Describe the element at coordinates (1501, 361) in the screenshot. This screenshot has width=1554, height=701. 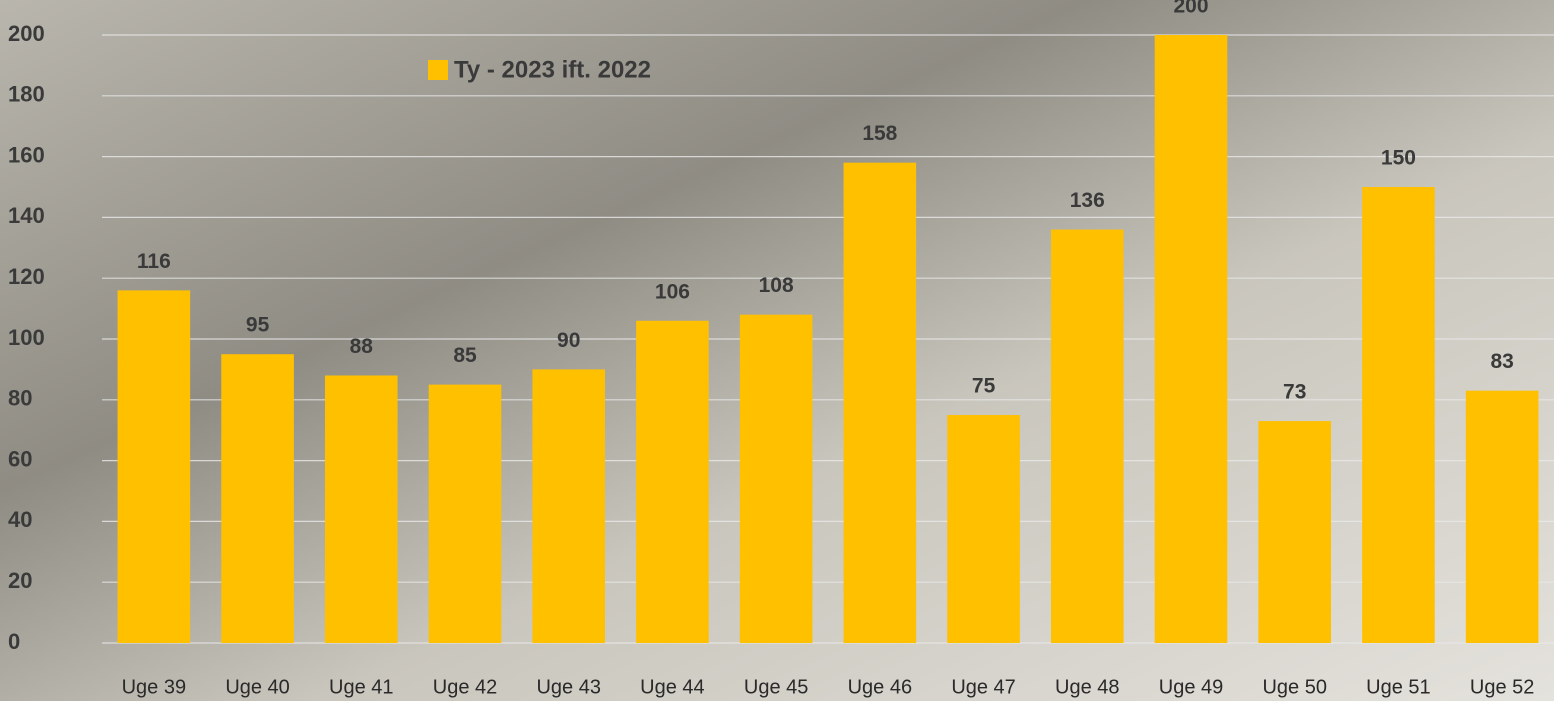
I see `data-label: 83` at that location.